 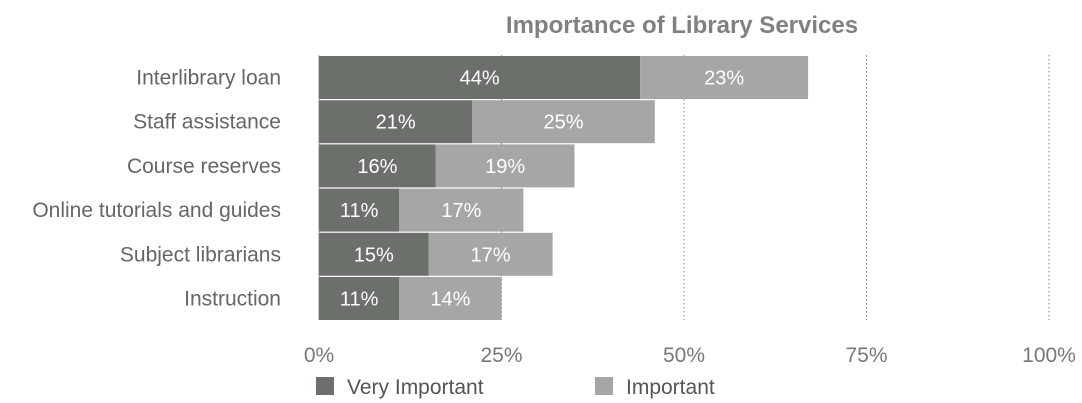 I want to click on data-label: 15%, so click(x=374, y=255).